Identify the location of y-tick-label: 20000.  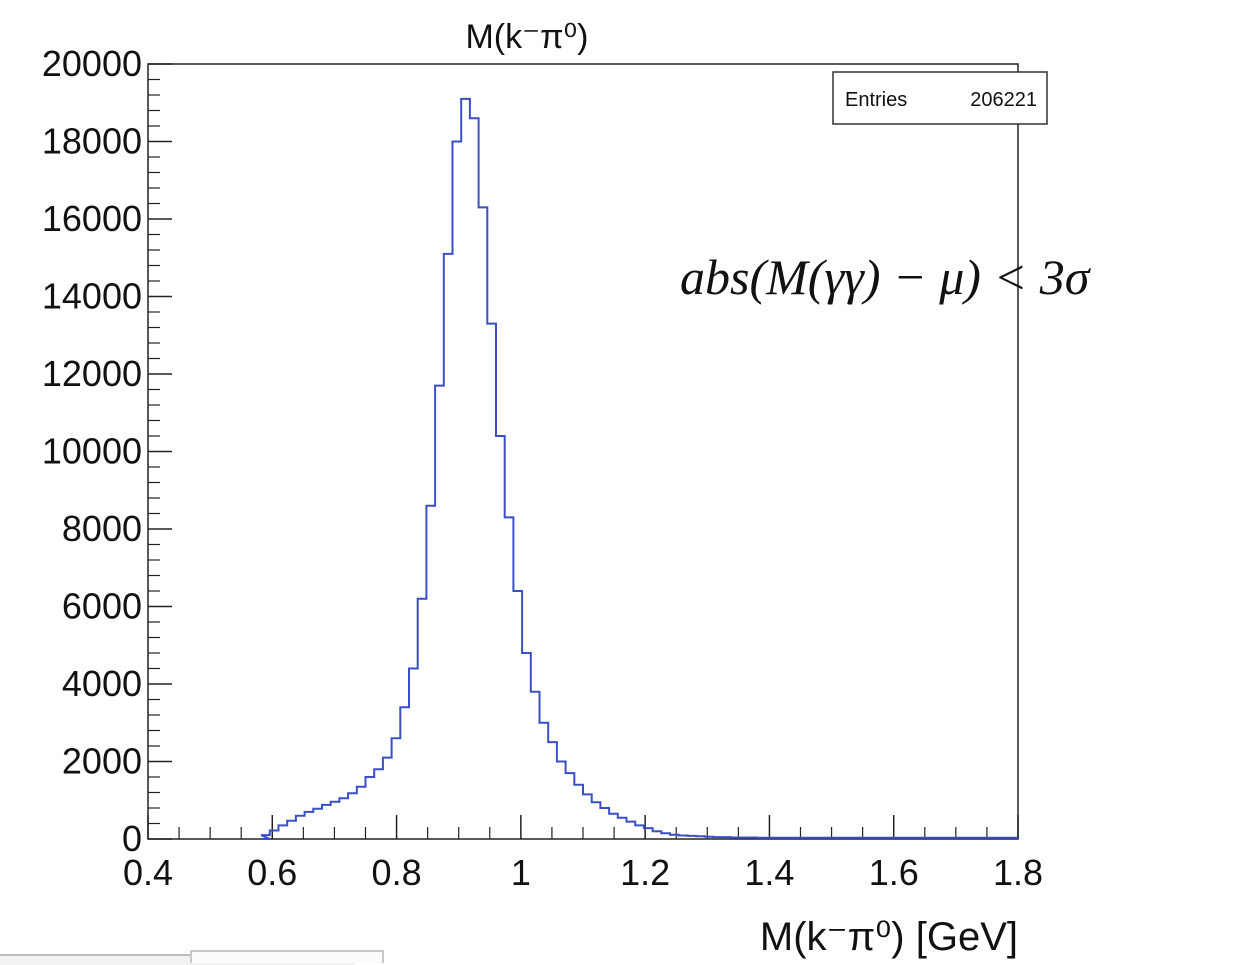
(92, 63).